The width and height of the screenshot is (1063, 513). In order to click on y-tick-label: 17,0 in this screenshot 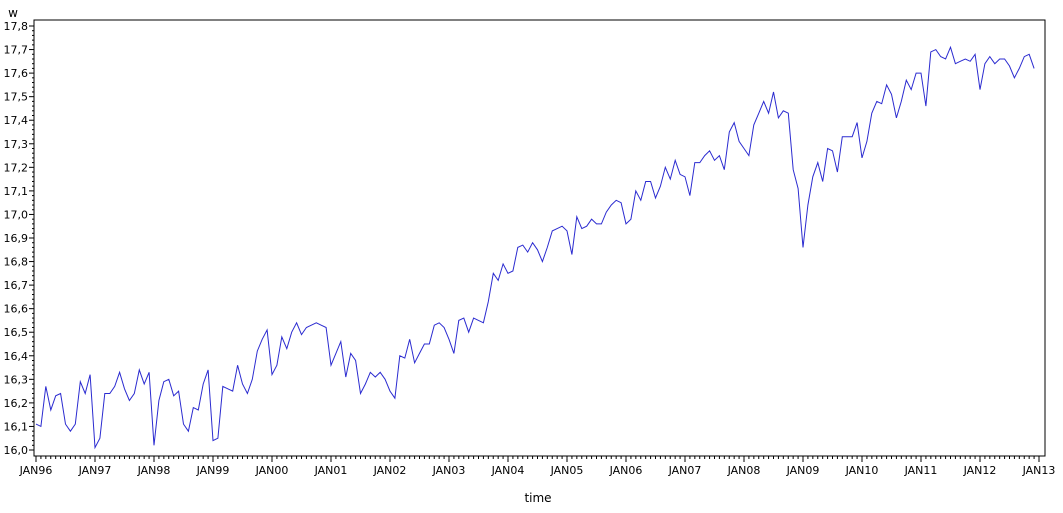, I will do `click(16, 214)`.